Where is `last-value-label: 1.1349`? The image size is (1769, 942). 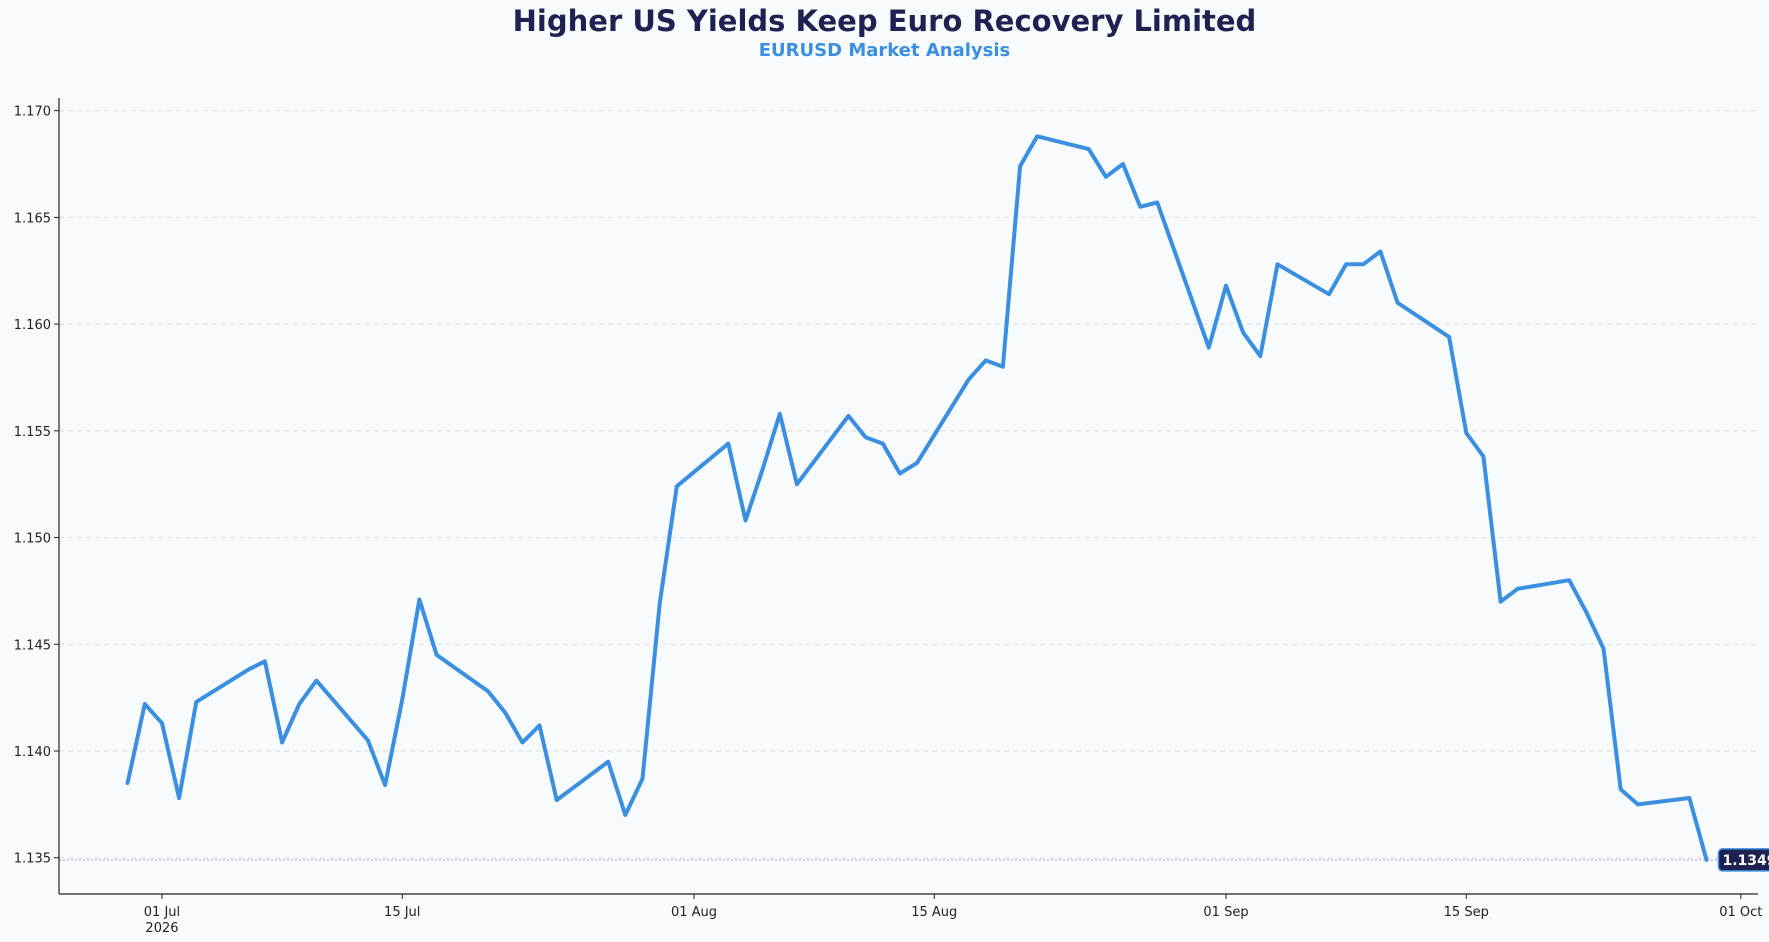 last-value-label: 1.1349 is located at coordinates (1745, 861).